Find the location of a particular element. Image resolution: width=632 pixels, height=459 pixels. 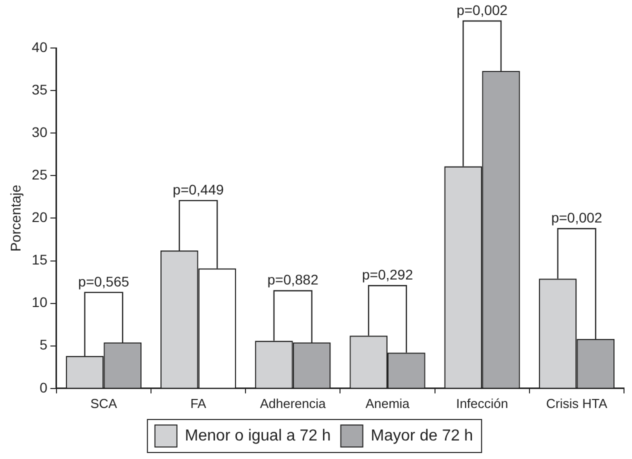

y-tick-label: 30 is located at coordinates (40, 132).